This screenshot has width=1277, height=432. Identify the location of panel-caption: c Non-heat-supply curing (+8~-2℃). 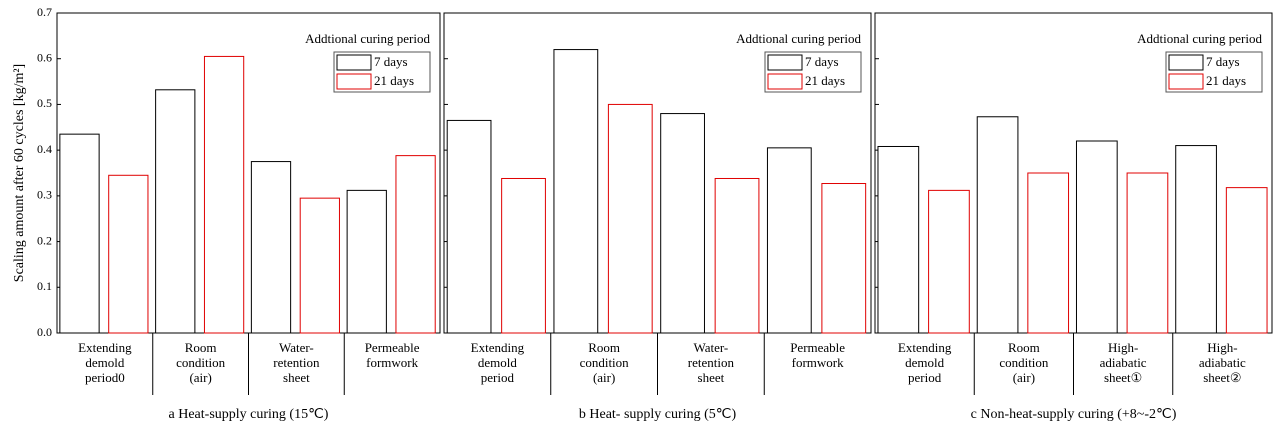
(1074, 414).